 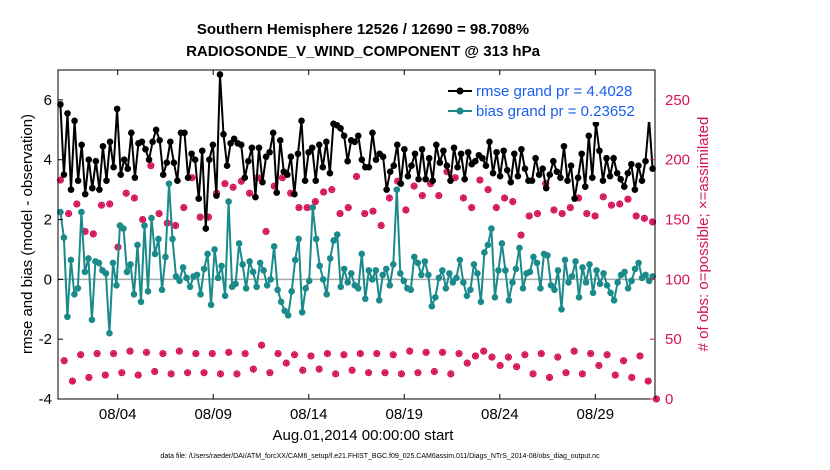 What do you see at coordinates (45, 339) in the screenshot?
I see `y-tick-label: -2` at bounding box center [45, 339].